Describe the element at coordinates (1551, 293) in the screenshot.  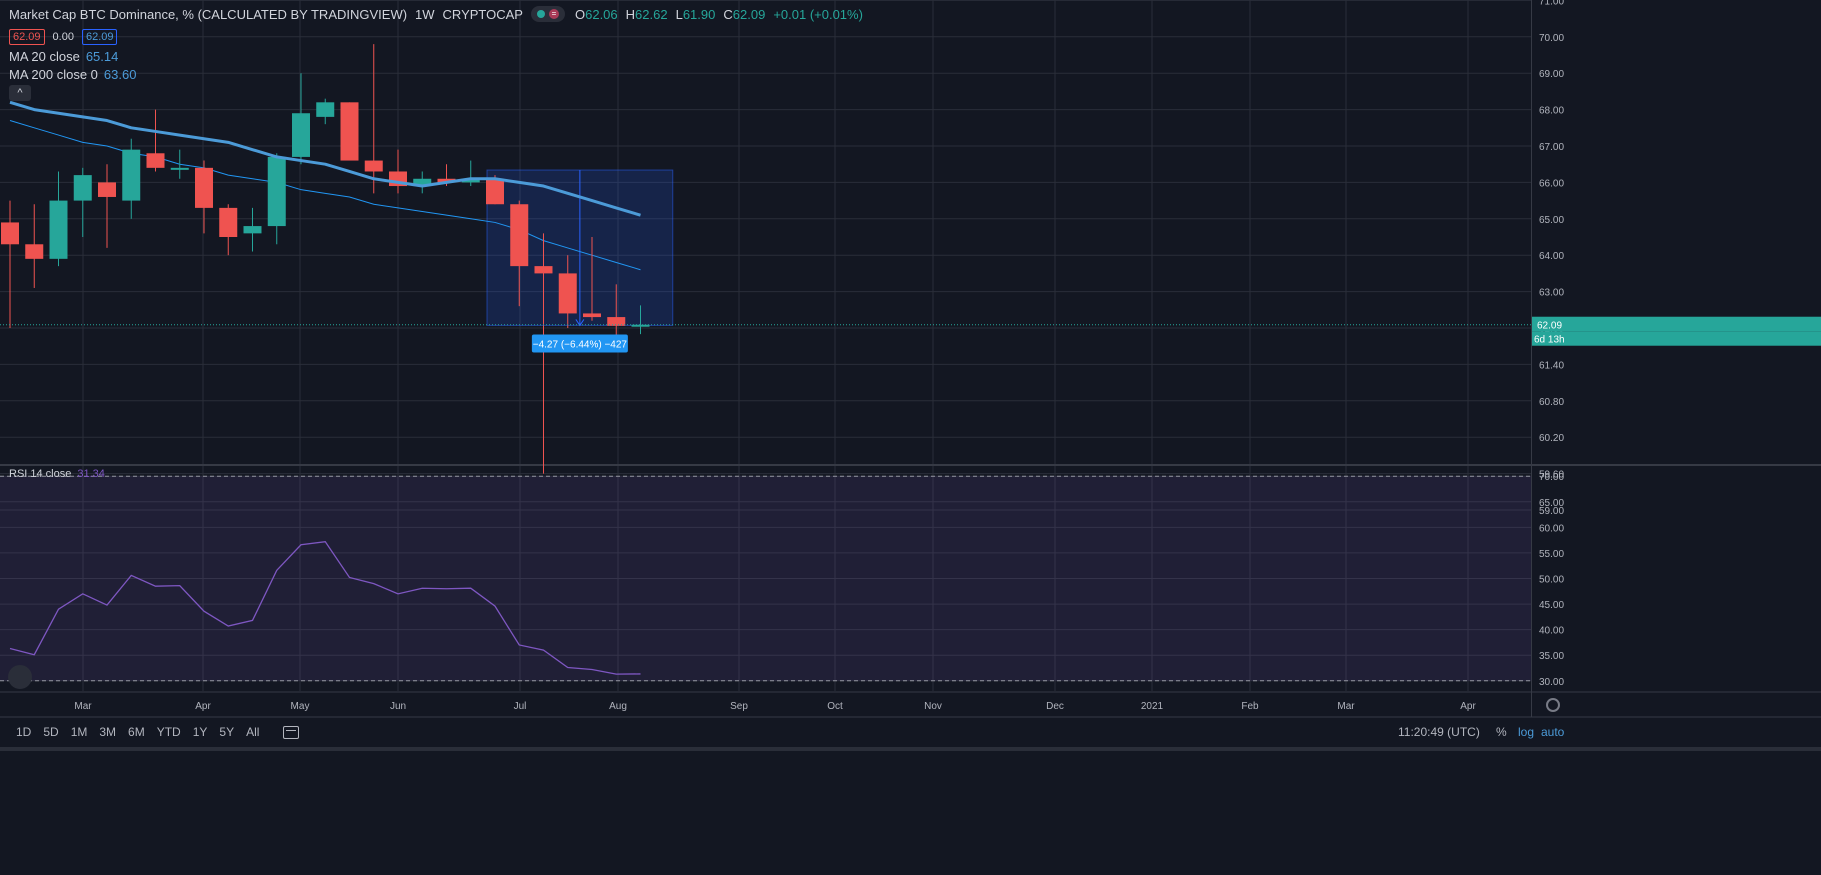
I see `price-tick-label: 63.00` at that location.